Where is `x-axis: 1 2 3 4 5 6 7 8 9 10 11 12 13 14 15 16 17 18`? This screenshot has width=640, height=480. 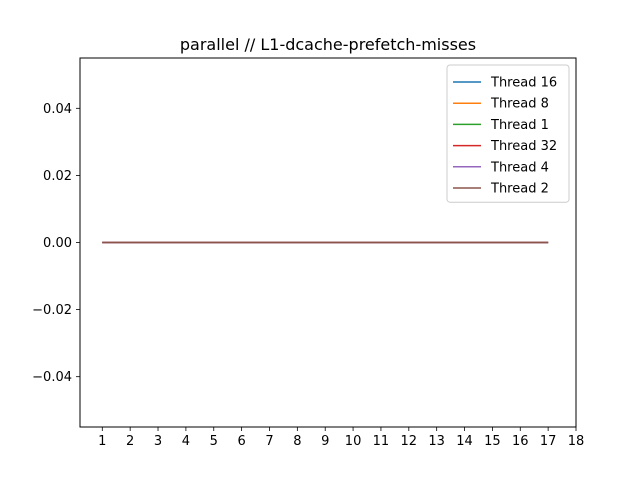
x-axis: 1 2 3 4 5 6 7 8 9 10 11 12 13 14 15 16 17 18 is located at coordinates (341, 438).